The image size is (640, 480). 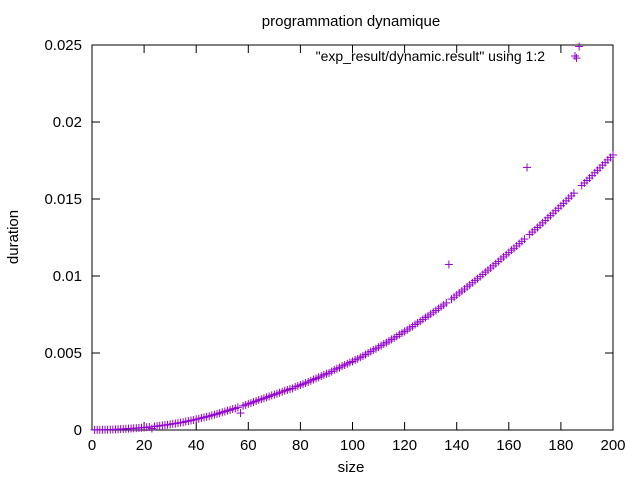 I want to click on x-tick-label: 180, so click(x=560, y=445).